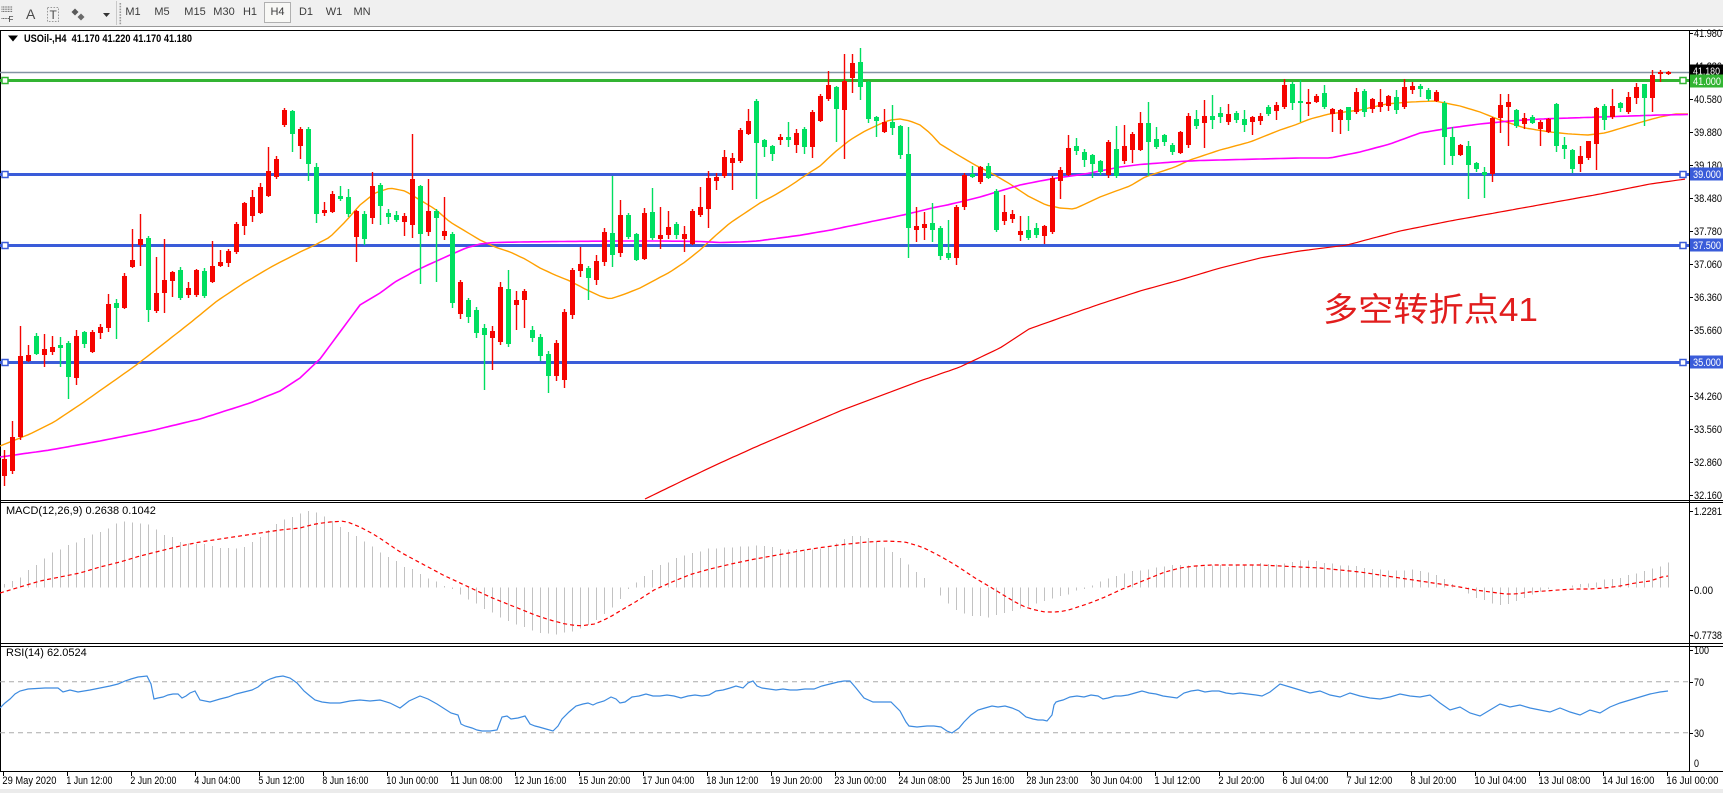 This screenshot has width=1723, height=798. What do you see at coordinates (31, 14) in the screenshot?
I see `svg-text: A` at bounding box center [31, 14].